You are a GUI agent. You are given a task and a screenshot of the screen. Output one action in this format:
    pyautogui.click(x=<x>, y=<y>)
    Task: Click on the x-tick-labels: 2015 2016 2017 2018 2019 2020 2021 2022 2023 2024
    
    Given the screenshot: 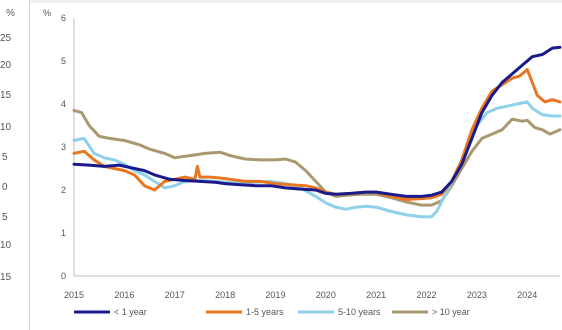 What is the action you would take?
    pyautogui.click(x=300, y=295)
    